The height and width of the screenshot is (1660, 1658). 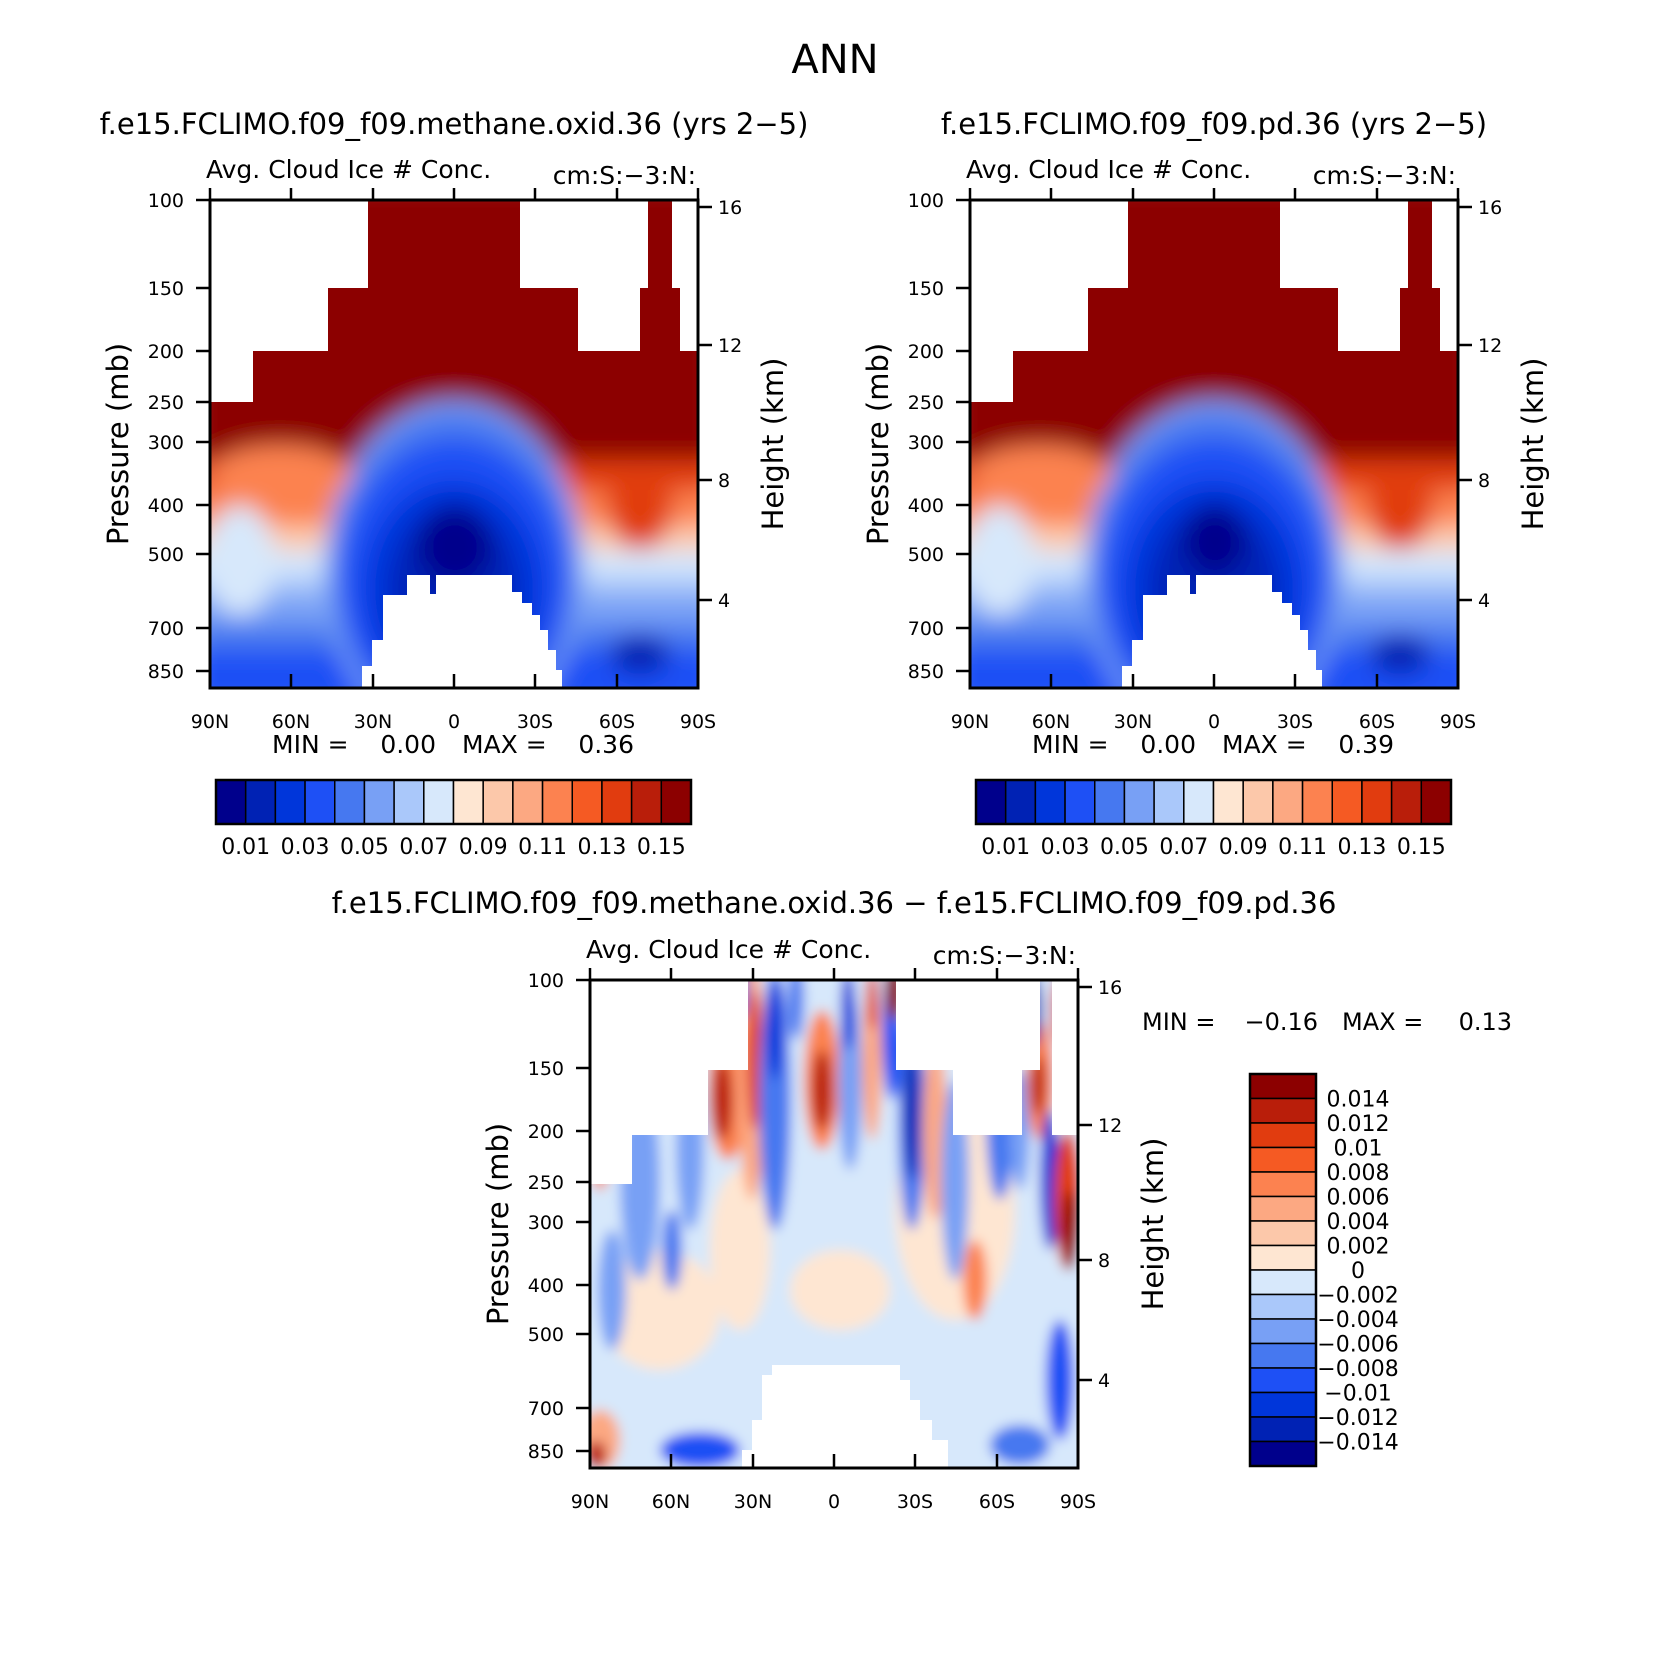 What do you see at coordinates (624, 175) in the screenshot?
I see `panel-1-units-label: cm:S:−3:N:` at bounding box center [624, 175].